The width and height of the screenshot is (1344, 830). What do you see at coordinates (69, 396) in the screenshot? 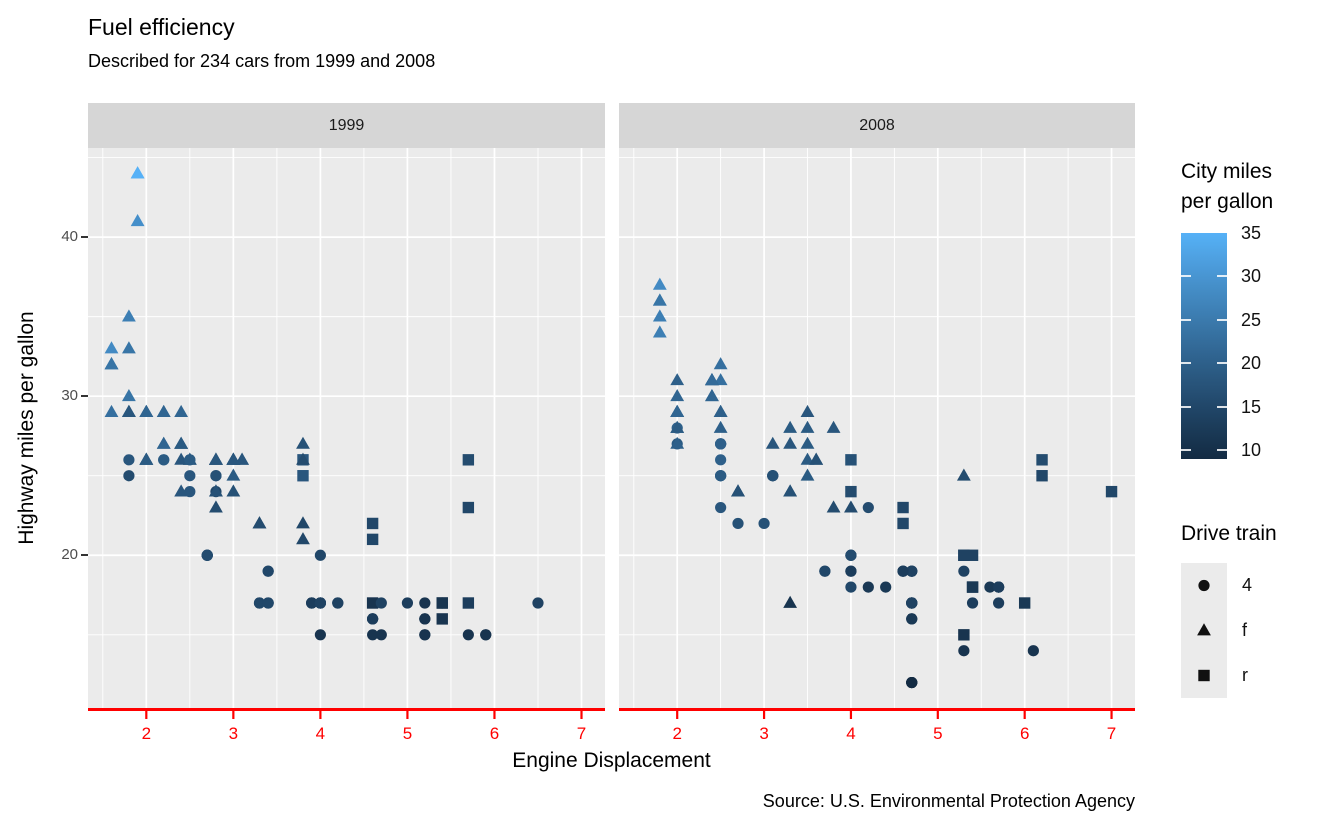
I see `y-tick-label: 30` at bounding box center [69, 396].